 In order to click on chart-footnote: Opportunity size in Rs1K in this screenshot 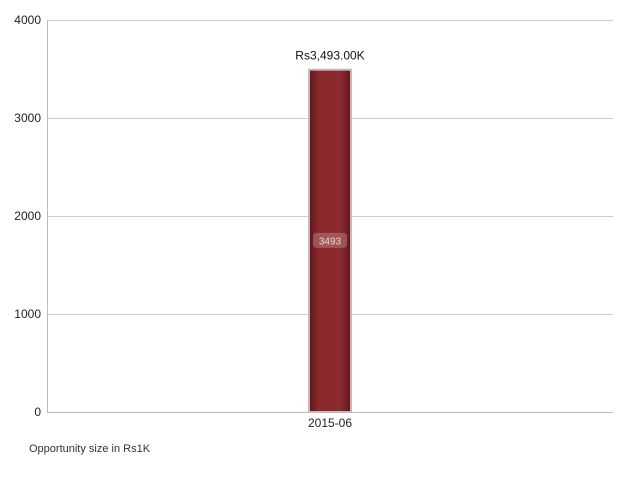, I will do `click(90, 449)`.